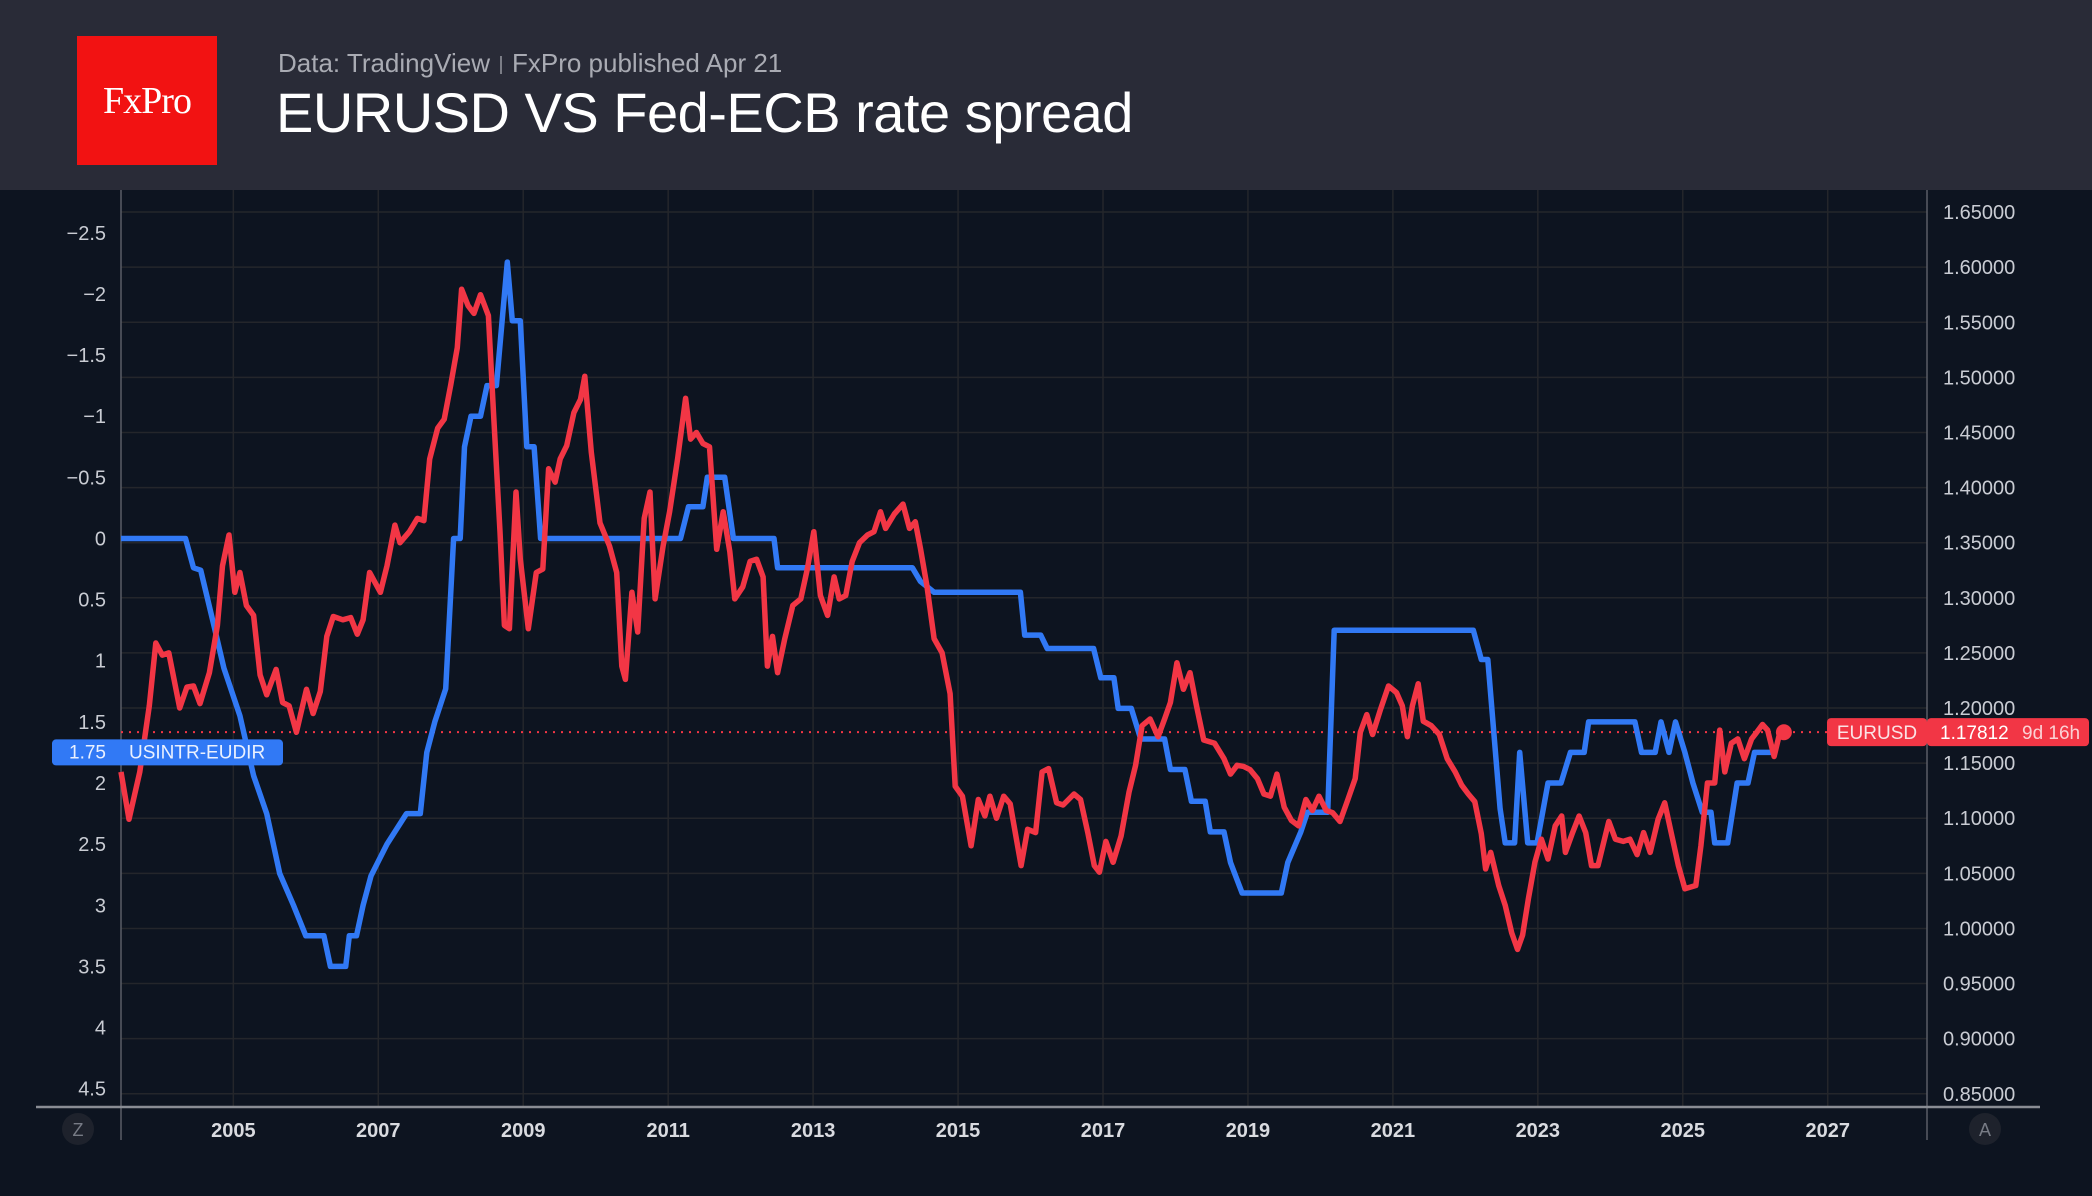  I want to click on x-tick-label: 2019, so click(1248, 1131).